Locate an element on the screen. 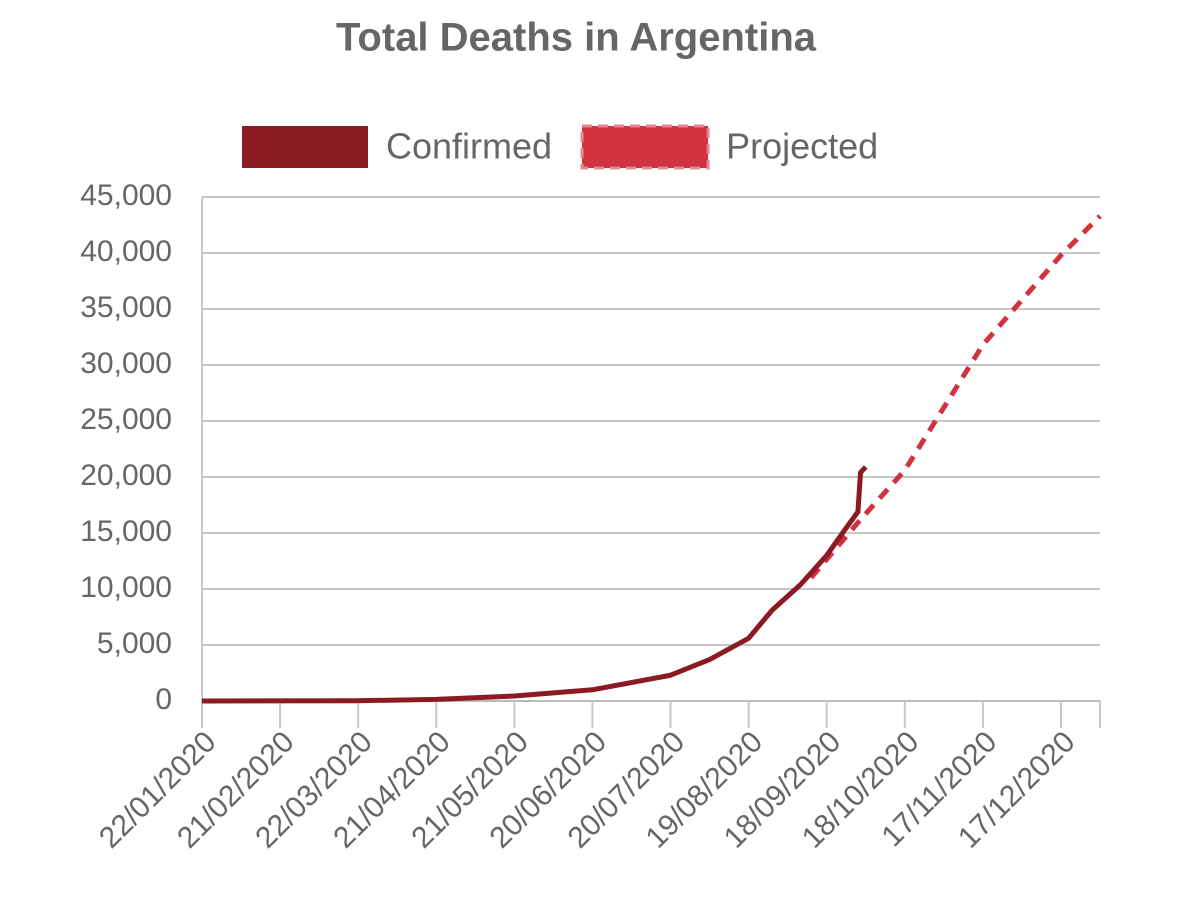 Image resolution: width=1200 pixels, height=924 pixels. y-tick-label: 15,000 is located at coordinates (126, 531).